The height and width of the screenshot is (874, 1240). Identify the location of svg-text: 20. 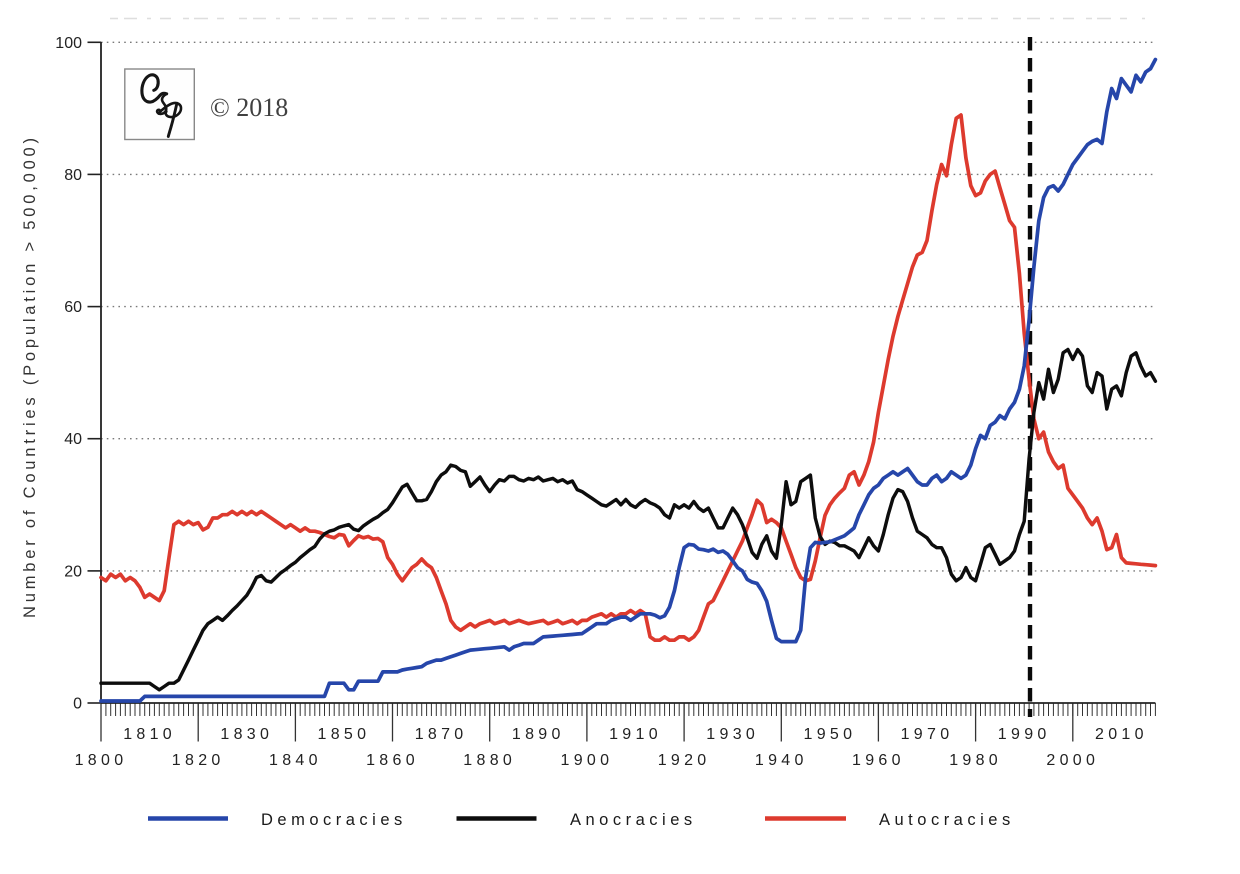
(73, 571).